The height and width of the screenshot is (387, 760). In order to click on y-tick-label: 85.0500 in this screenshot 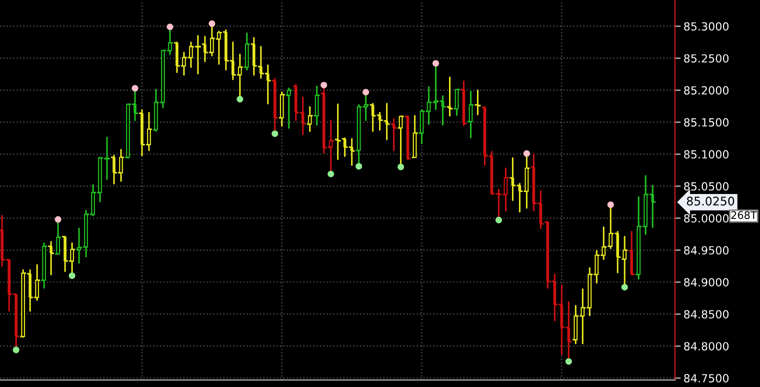, I will do `click(706, 186)`.